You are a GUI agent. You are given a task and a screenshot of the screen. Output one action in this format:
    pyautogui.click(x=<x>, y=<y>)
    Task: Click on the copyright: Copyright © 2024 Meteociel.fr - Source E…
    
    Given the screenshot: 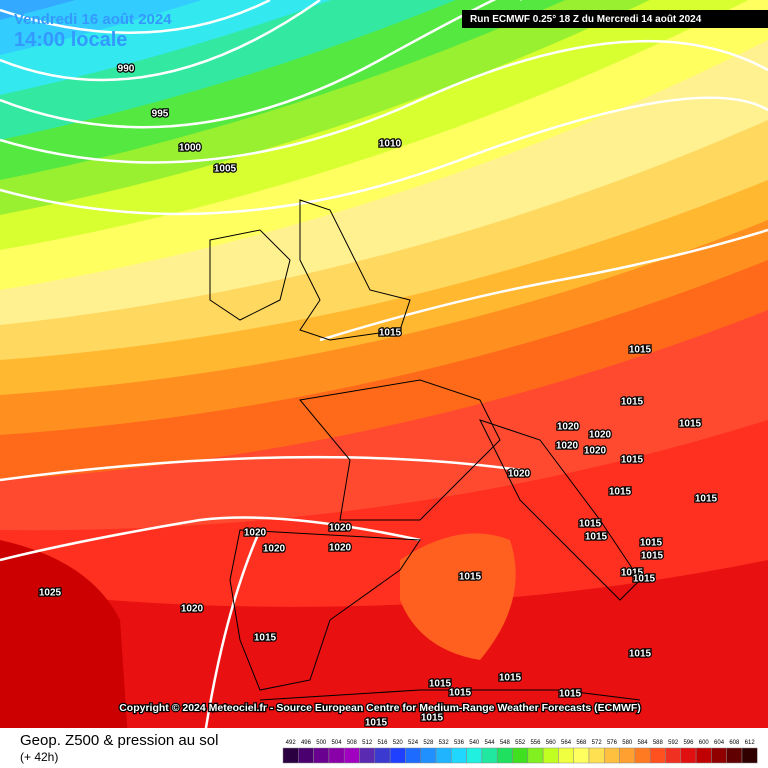 What is the action you would take?
    pyautogui.click(x=380, y=708)
    